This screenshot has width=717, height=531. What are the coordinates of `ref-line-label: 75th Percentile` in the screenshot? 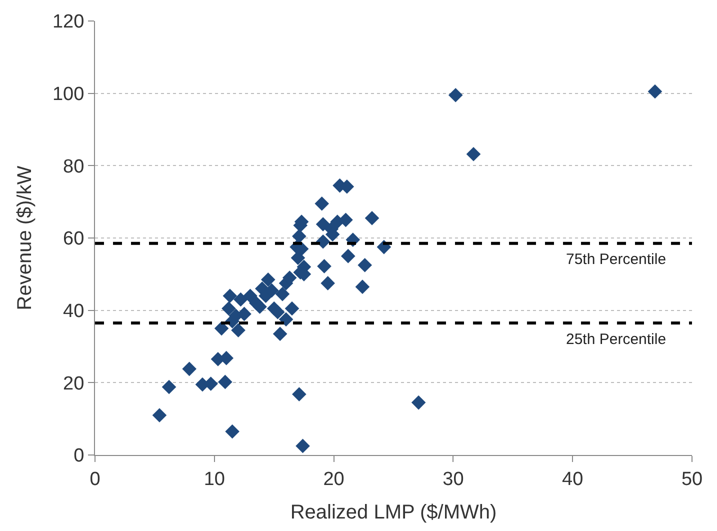 It's located at (616, 259).